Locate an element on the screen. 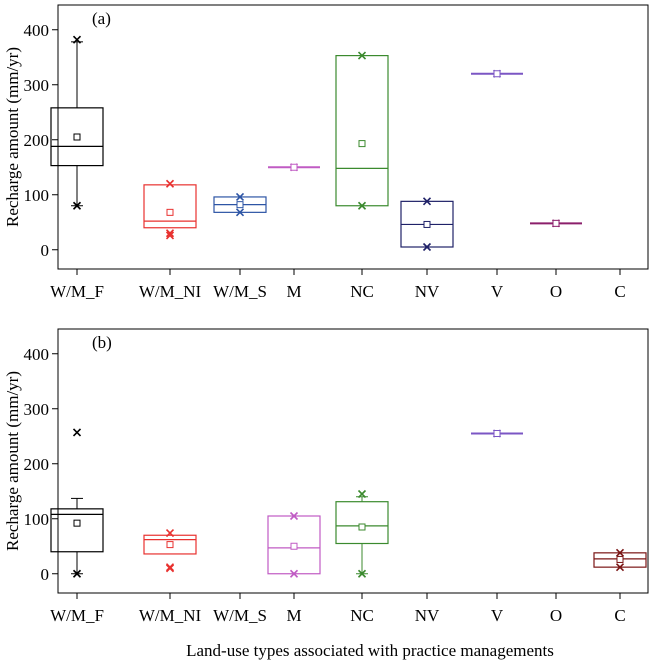  box-c is located at coordinates (620, 560).